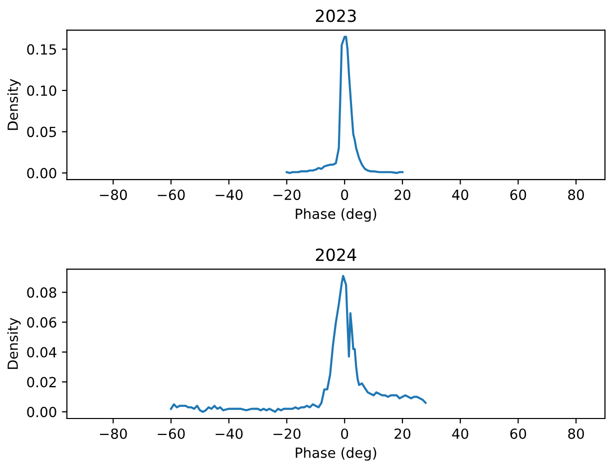  Describe the element at coordinates (41, 132) in the screenshot. I see `y-tick-label: 0.05` at that location.